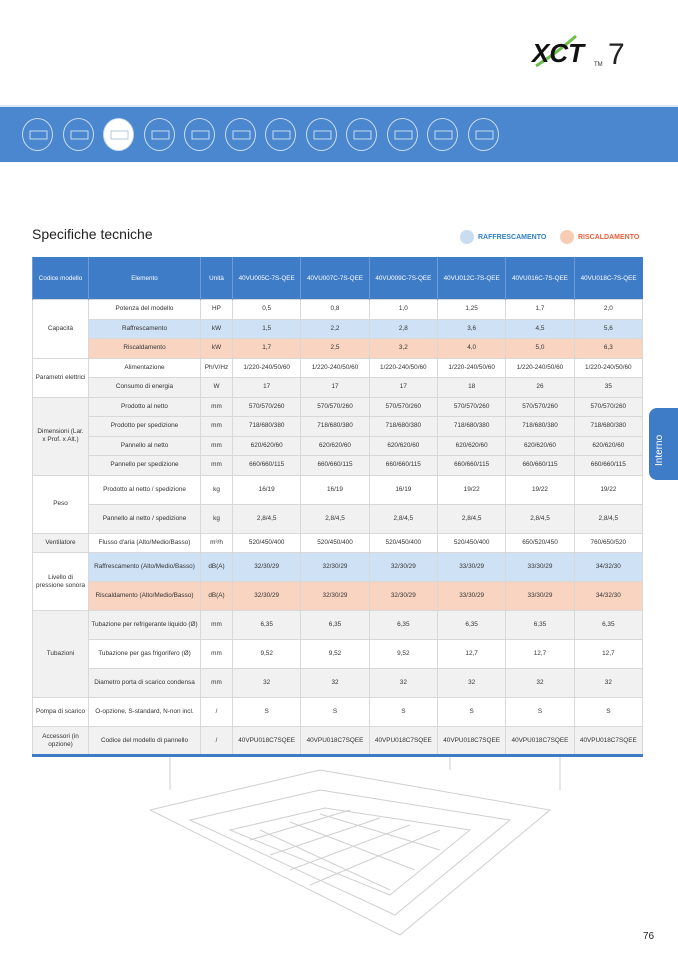  What do you see at coordinates (144, 567) in the screenshot?
I see `item-cell: Raffrescamento (Alto/Medio/Basso)` at bounding box center [144, 567].